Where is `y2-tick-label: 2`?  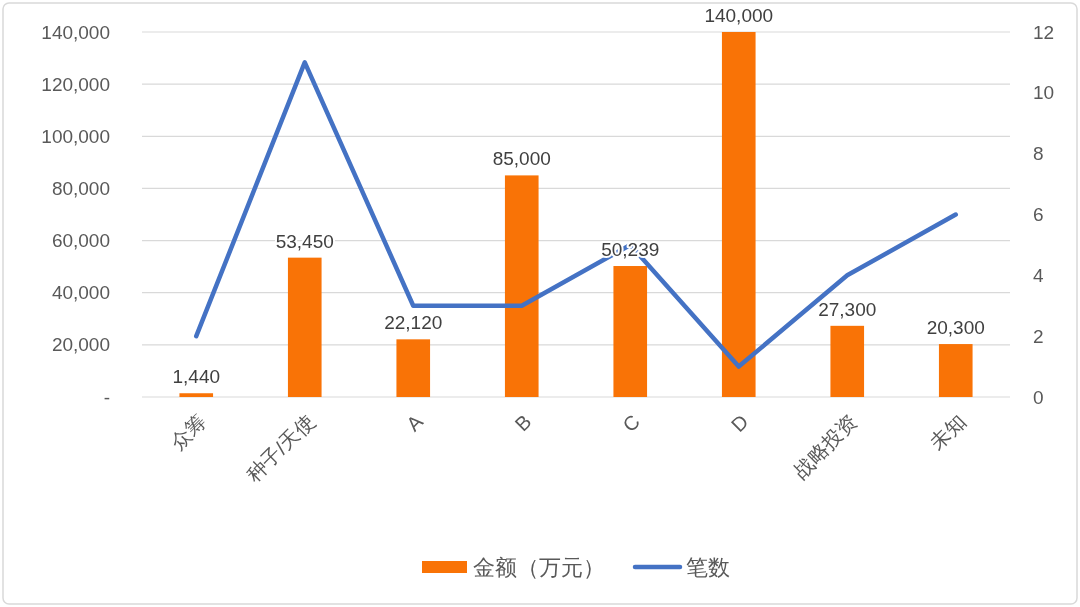 y2-tick-label: 2 is located at coordinates (1038, 336).